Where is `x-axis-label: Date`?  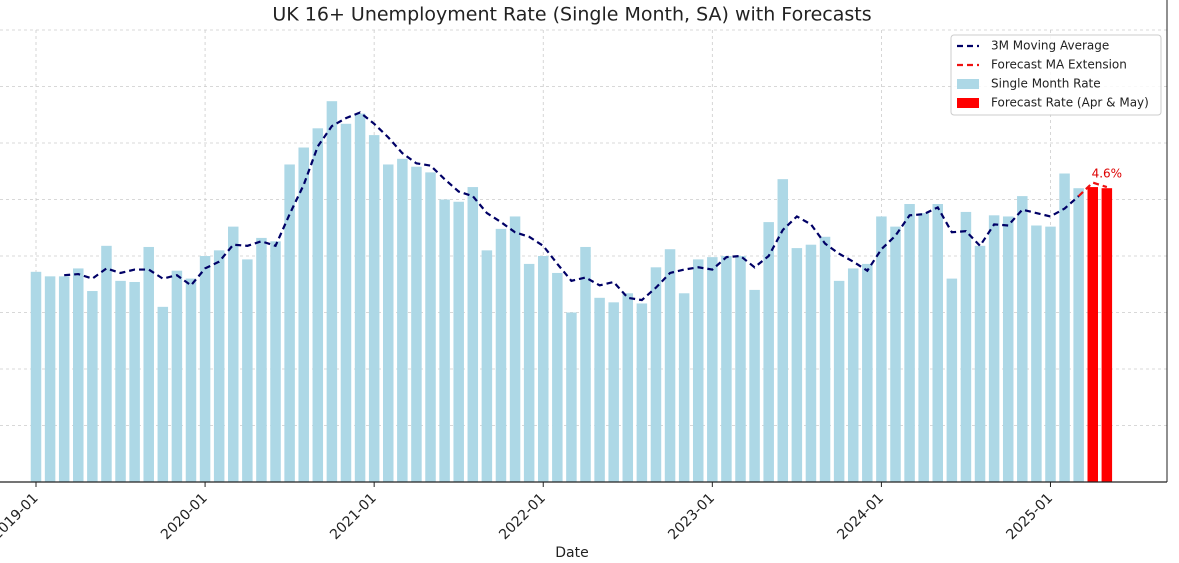
x-axis-label: Date is located at coordinates (571, 553).